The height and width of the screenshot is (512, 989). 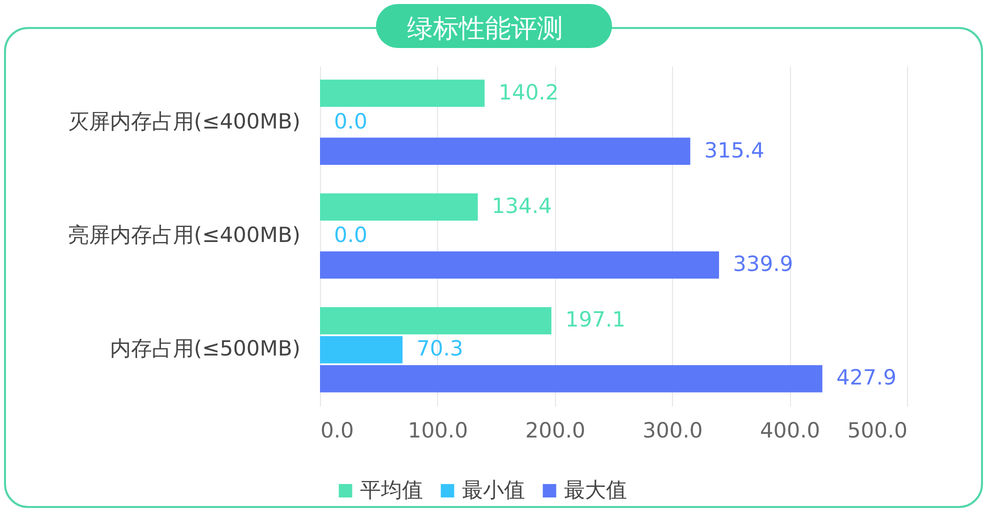 I want to click on data-label: 197.1, so click(x=595, y=320).